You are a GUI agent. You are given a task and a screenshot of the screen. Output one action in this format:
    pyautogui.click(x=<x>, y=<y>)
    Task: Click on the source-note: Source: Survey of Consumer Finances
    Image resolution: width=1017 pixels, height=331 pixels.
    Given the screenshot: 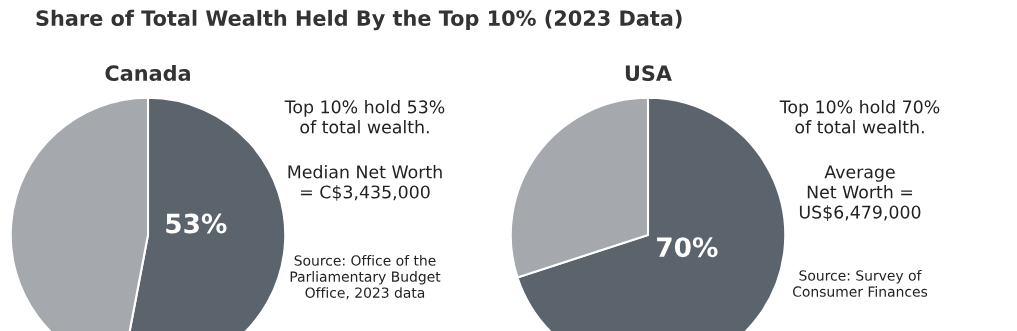 What is the action you would take?
    pyautogui.click(x=860, y=283)
    